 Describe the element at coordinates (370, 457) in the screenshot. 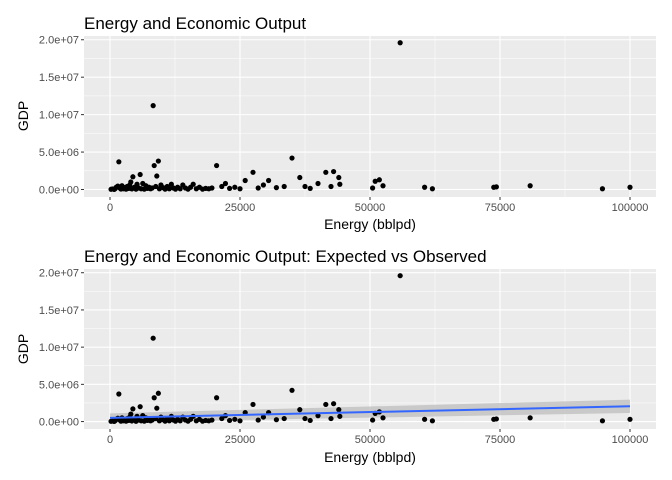

I see `x-axis-title-bottom: Energy (bblpd)` at that location.